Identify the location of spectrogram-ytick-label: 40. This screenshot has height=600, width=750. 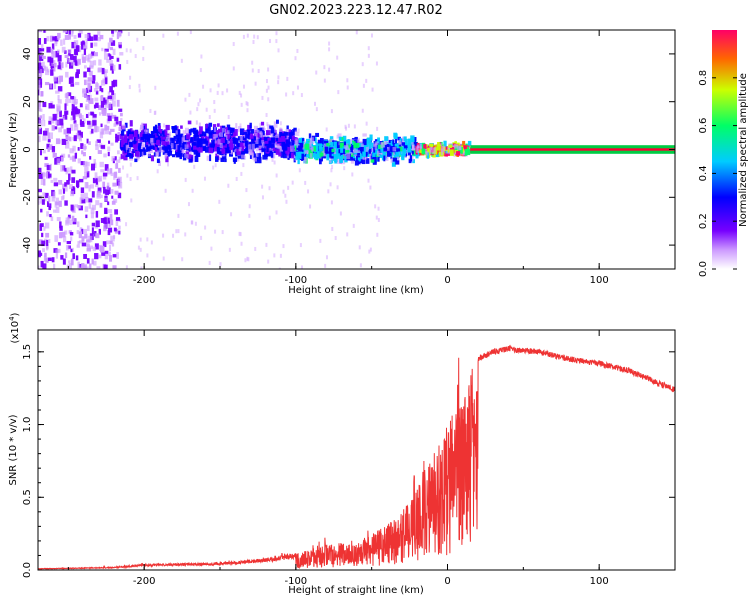
(27, 54).